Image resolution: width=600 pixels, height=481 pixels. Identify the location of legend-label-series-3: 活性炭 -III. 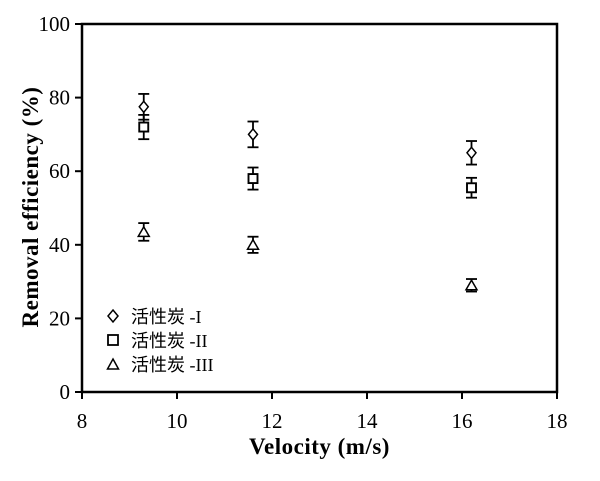
(172, 365).